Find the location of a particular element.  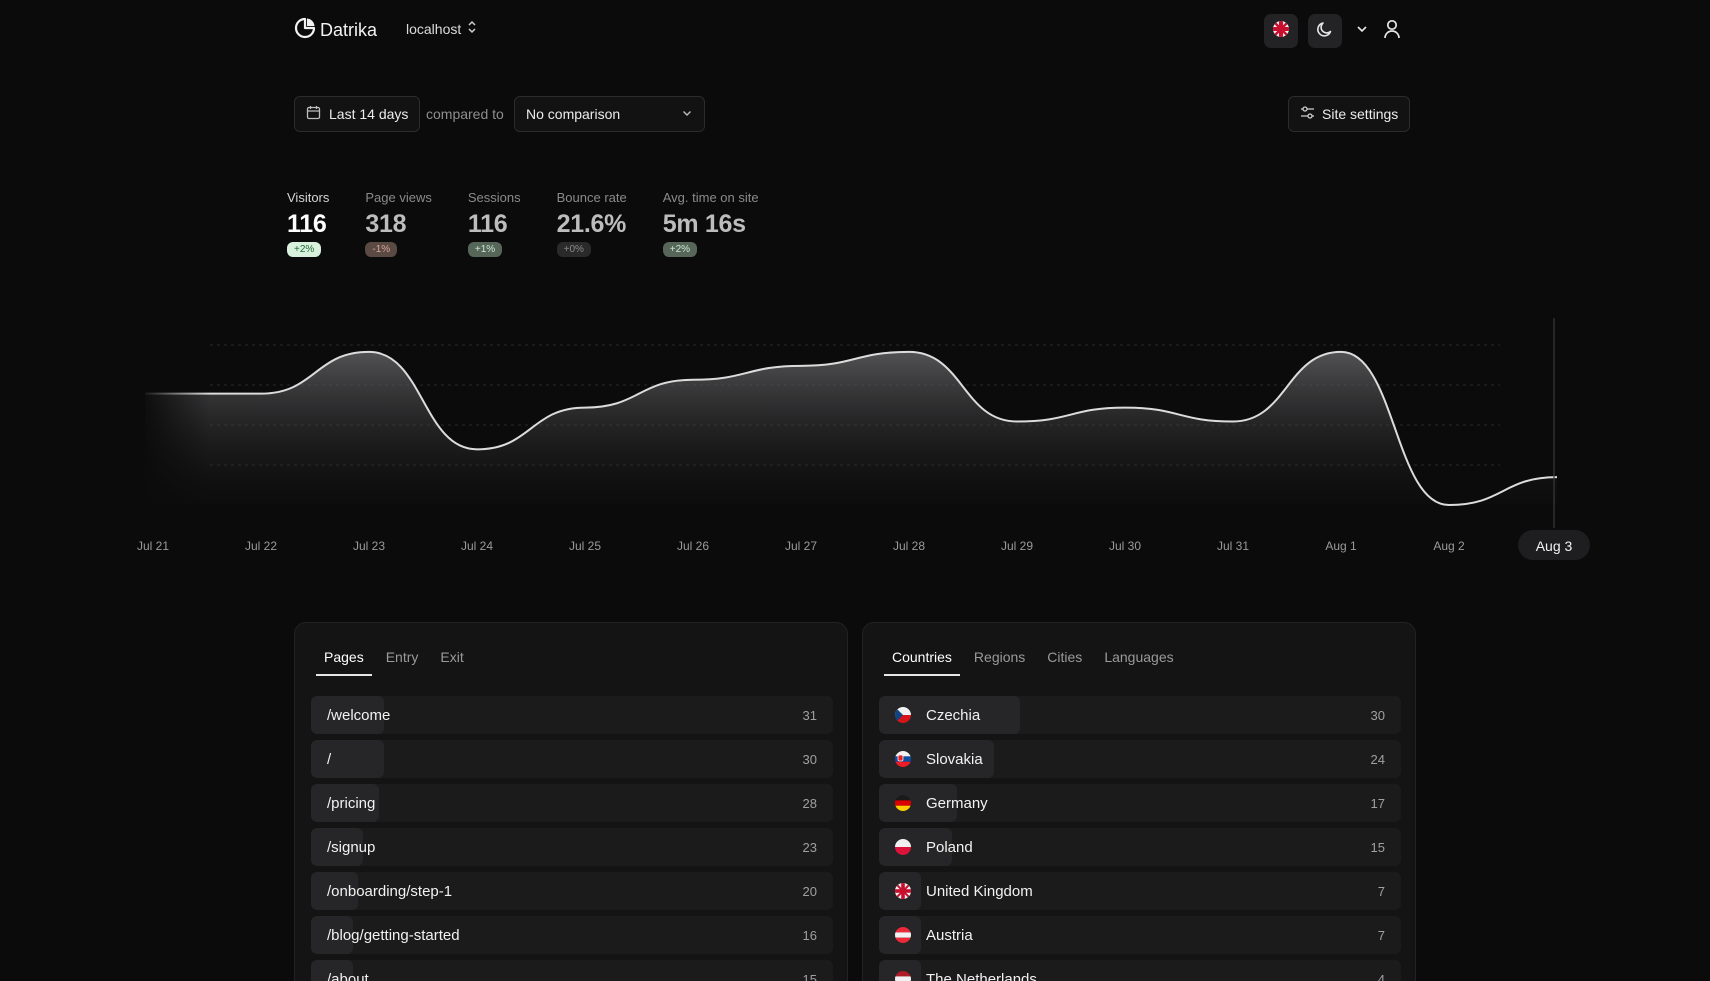

stat-change-badge: -1% is located at coordinates (381, 249).